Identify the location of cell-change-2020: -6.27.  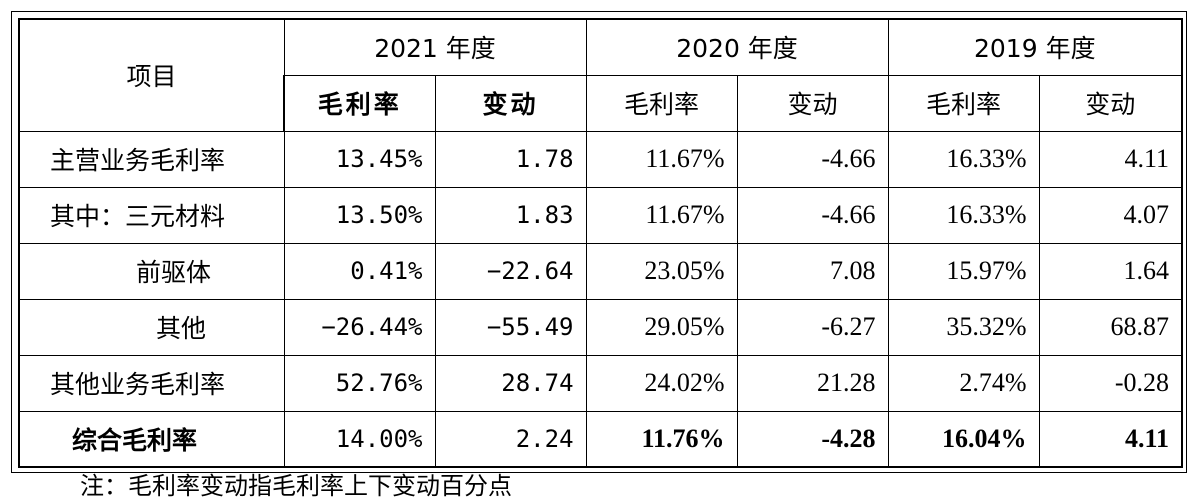
(812, 327).